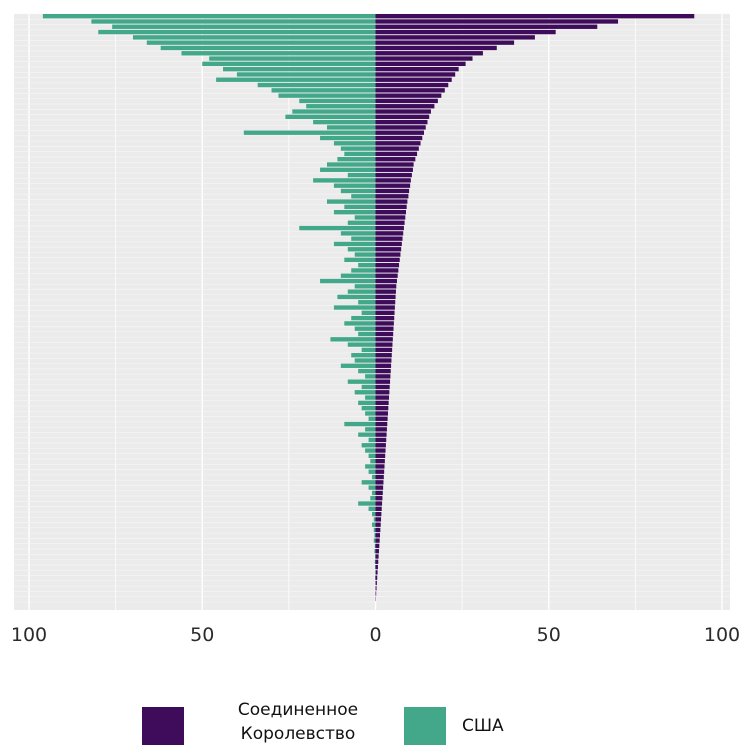 The width and height of the screenshot is (746, 756). What do you see at coordinates (425, 726) in the screenshot?
I see `legend-swatch-us` at bounding box center [425, 726].